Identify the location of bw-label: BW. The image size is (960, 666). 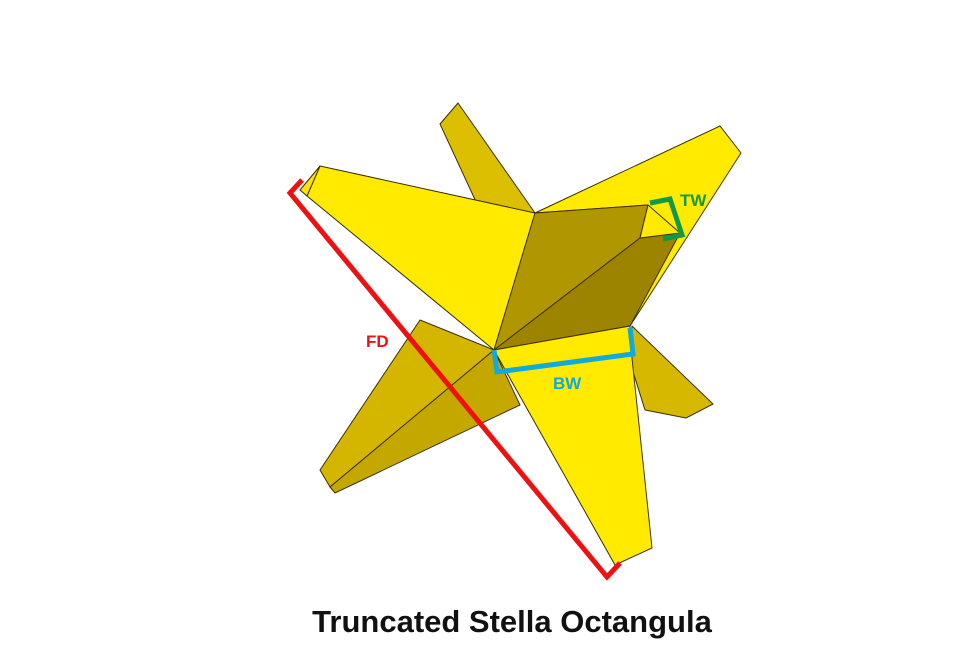
(567, 383).